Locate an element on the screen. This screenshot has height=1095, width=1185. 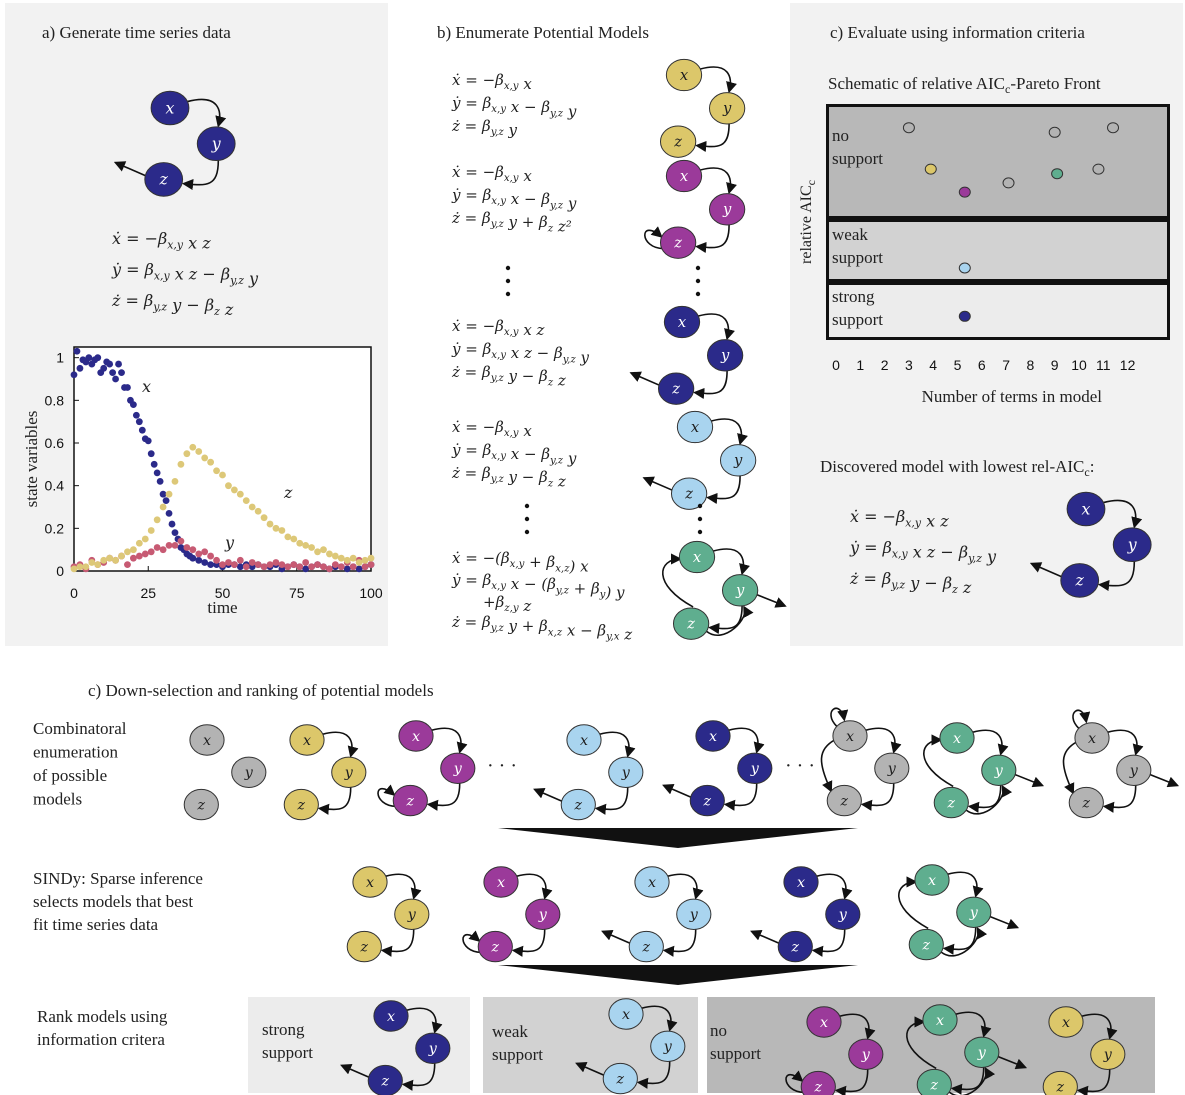
ranked-model-2: x y z is located at coordinates (834, 1050).